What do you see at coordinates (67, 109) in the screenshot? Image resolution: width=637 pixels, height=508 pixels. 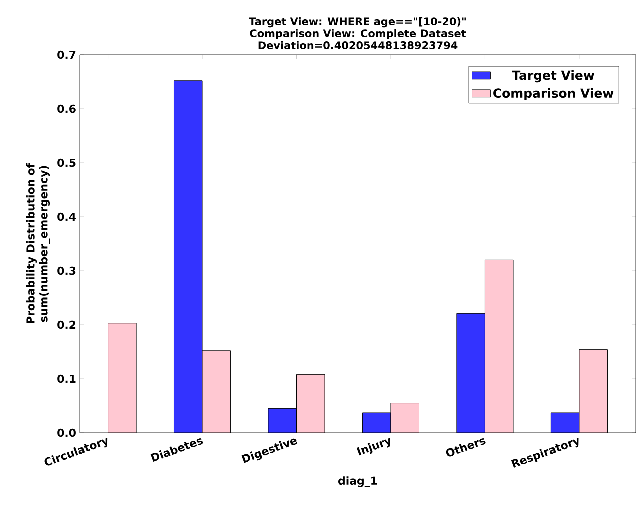 I see `y-tick-label: 0.6` at bounding box center [67, 109].